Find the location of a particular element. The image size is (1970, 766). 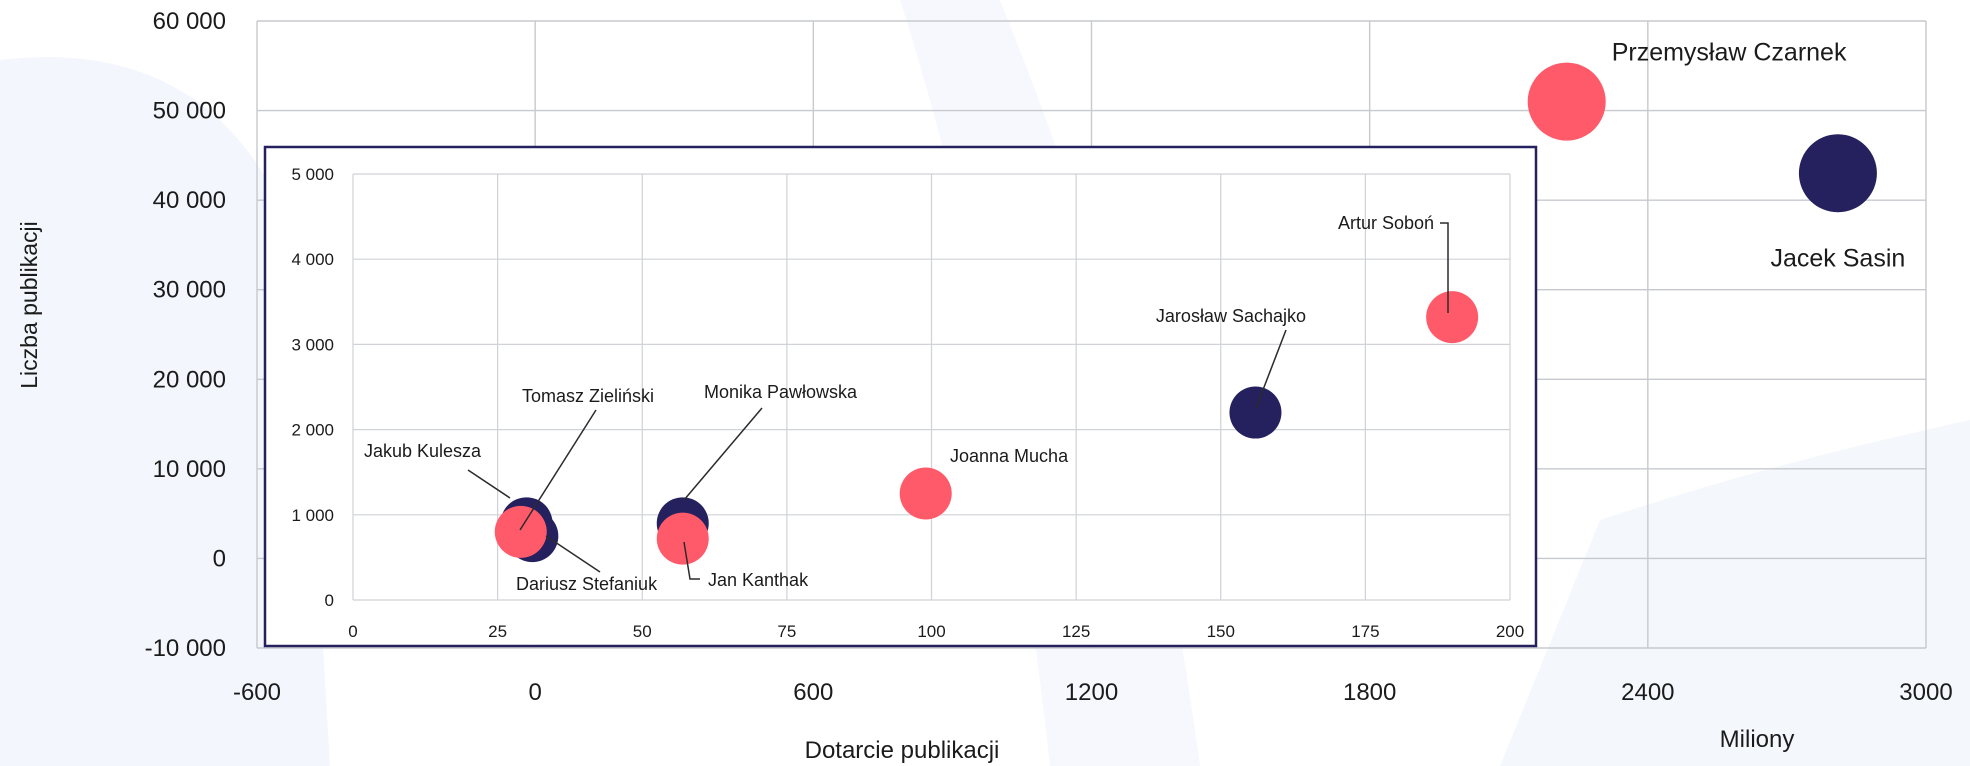

outer-x-tick-label: 1200 is located at coordinates (1091, 692).